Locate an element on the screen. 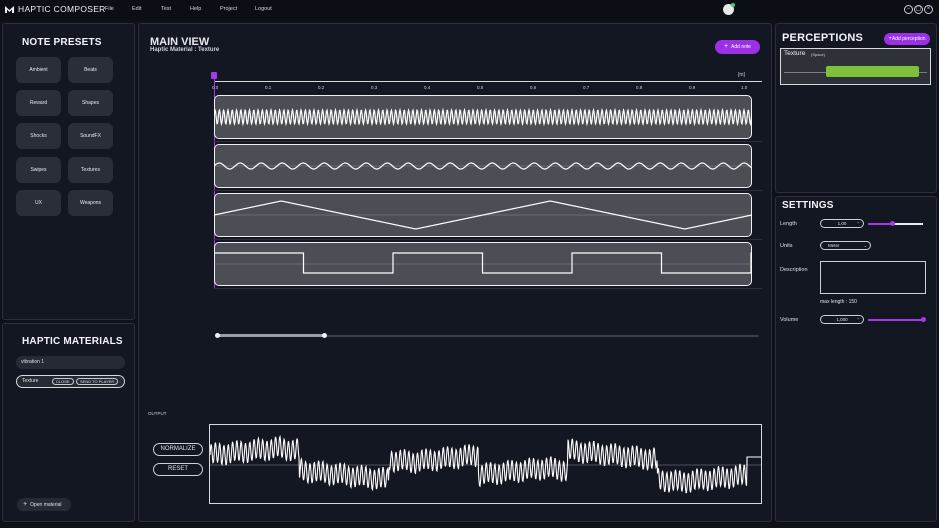 Image resolution: width=939 pixels, height=528 pixels. minimize-icon: − is located at coordinates (908, 9).